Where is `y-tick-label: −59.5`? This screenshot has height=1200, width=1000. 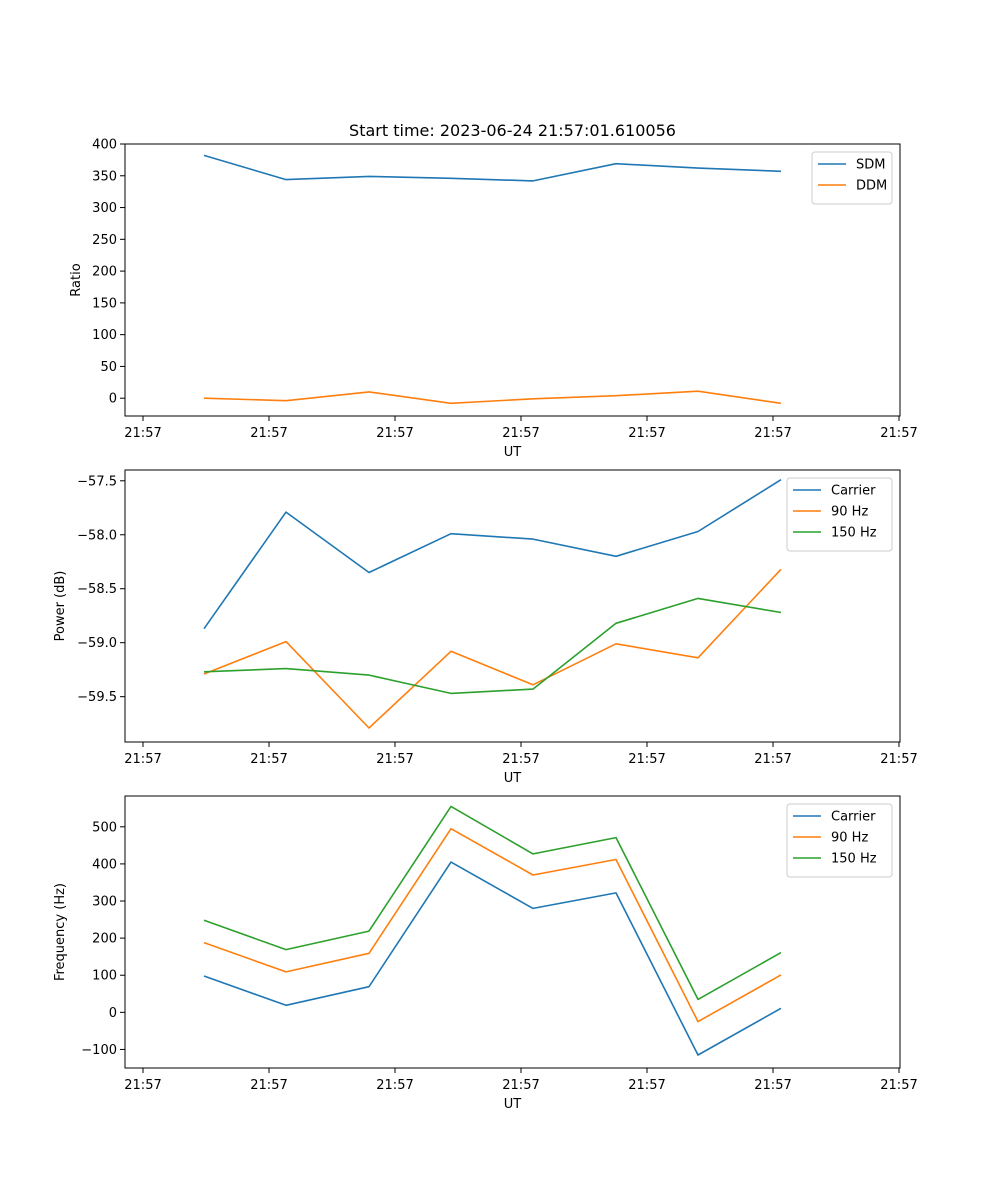 y-tick-label: −59.5 is located at coordinates (97, 697).